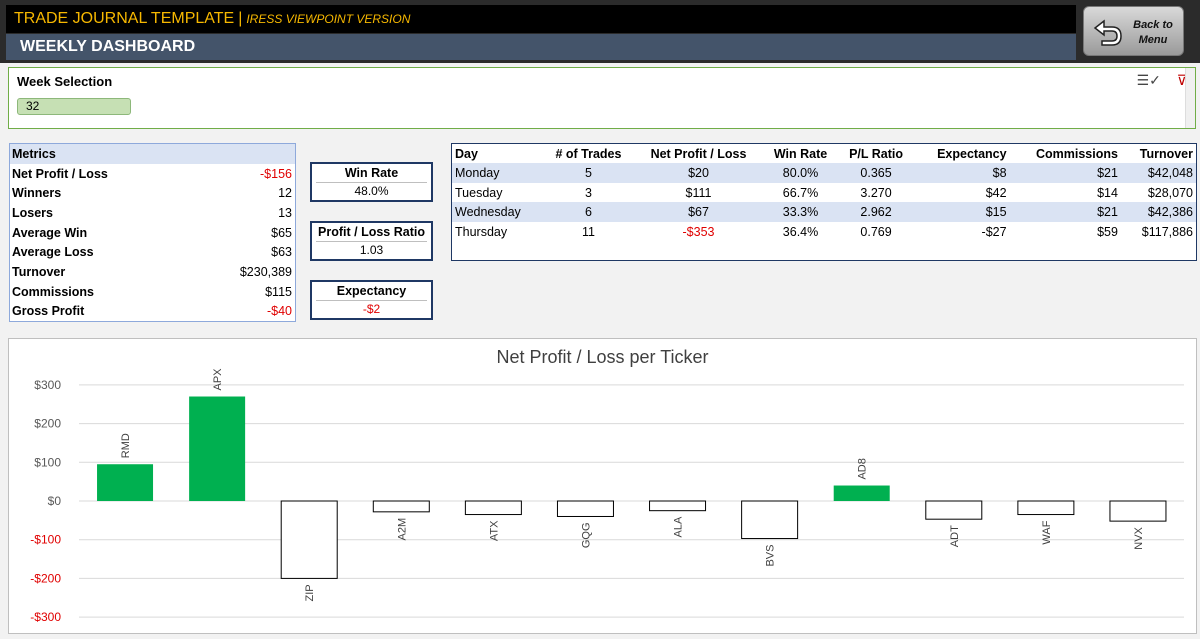 This screenshot has width=1200, height=639. I want to click on metric-row: Turnover $230,389, so click(152, 272).